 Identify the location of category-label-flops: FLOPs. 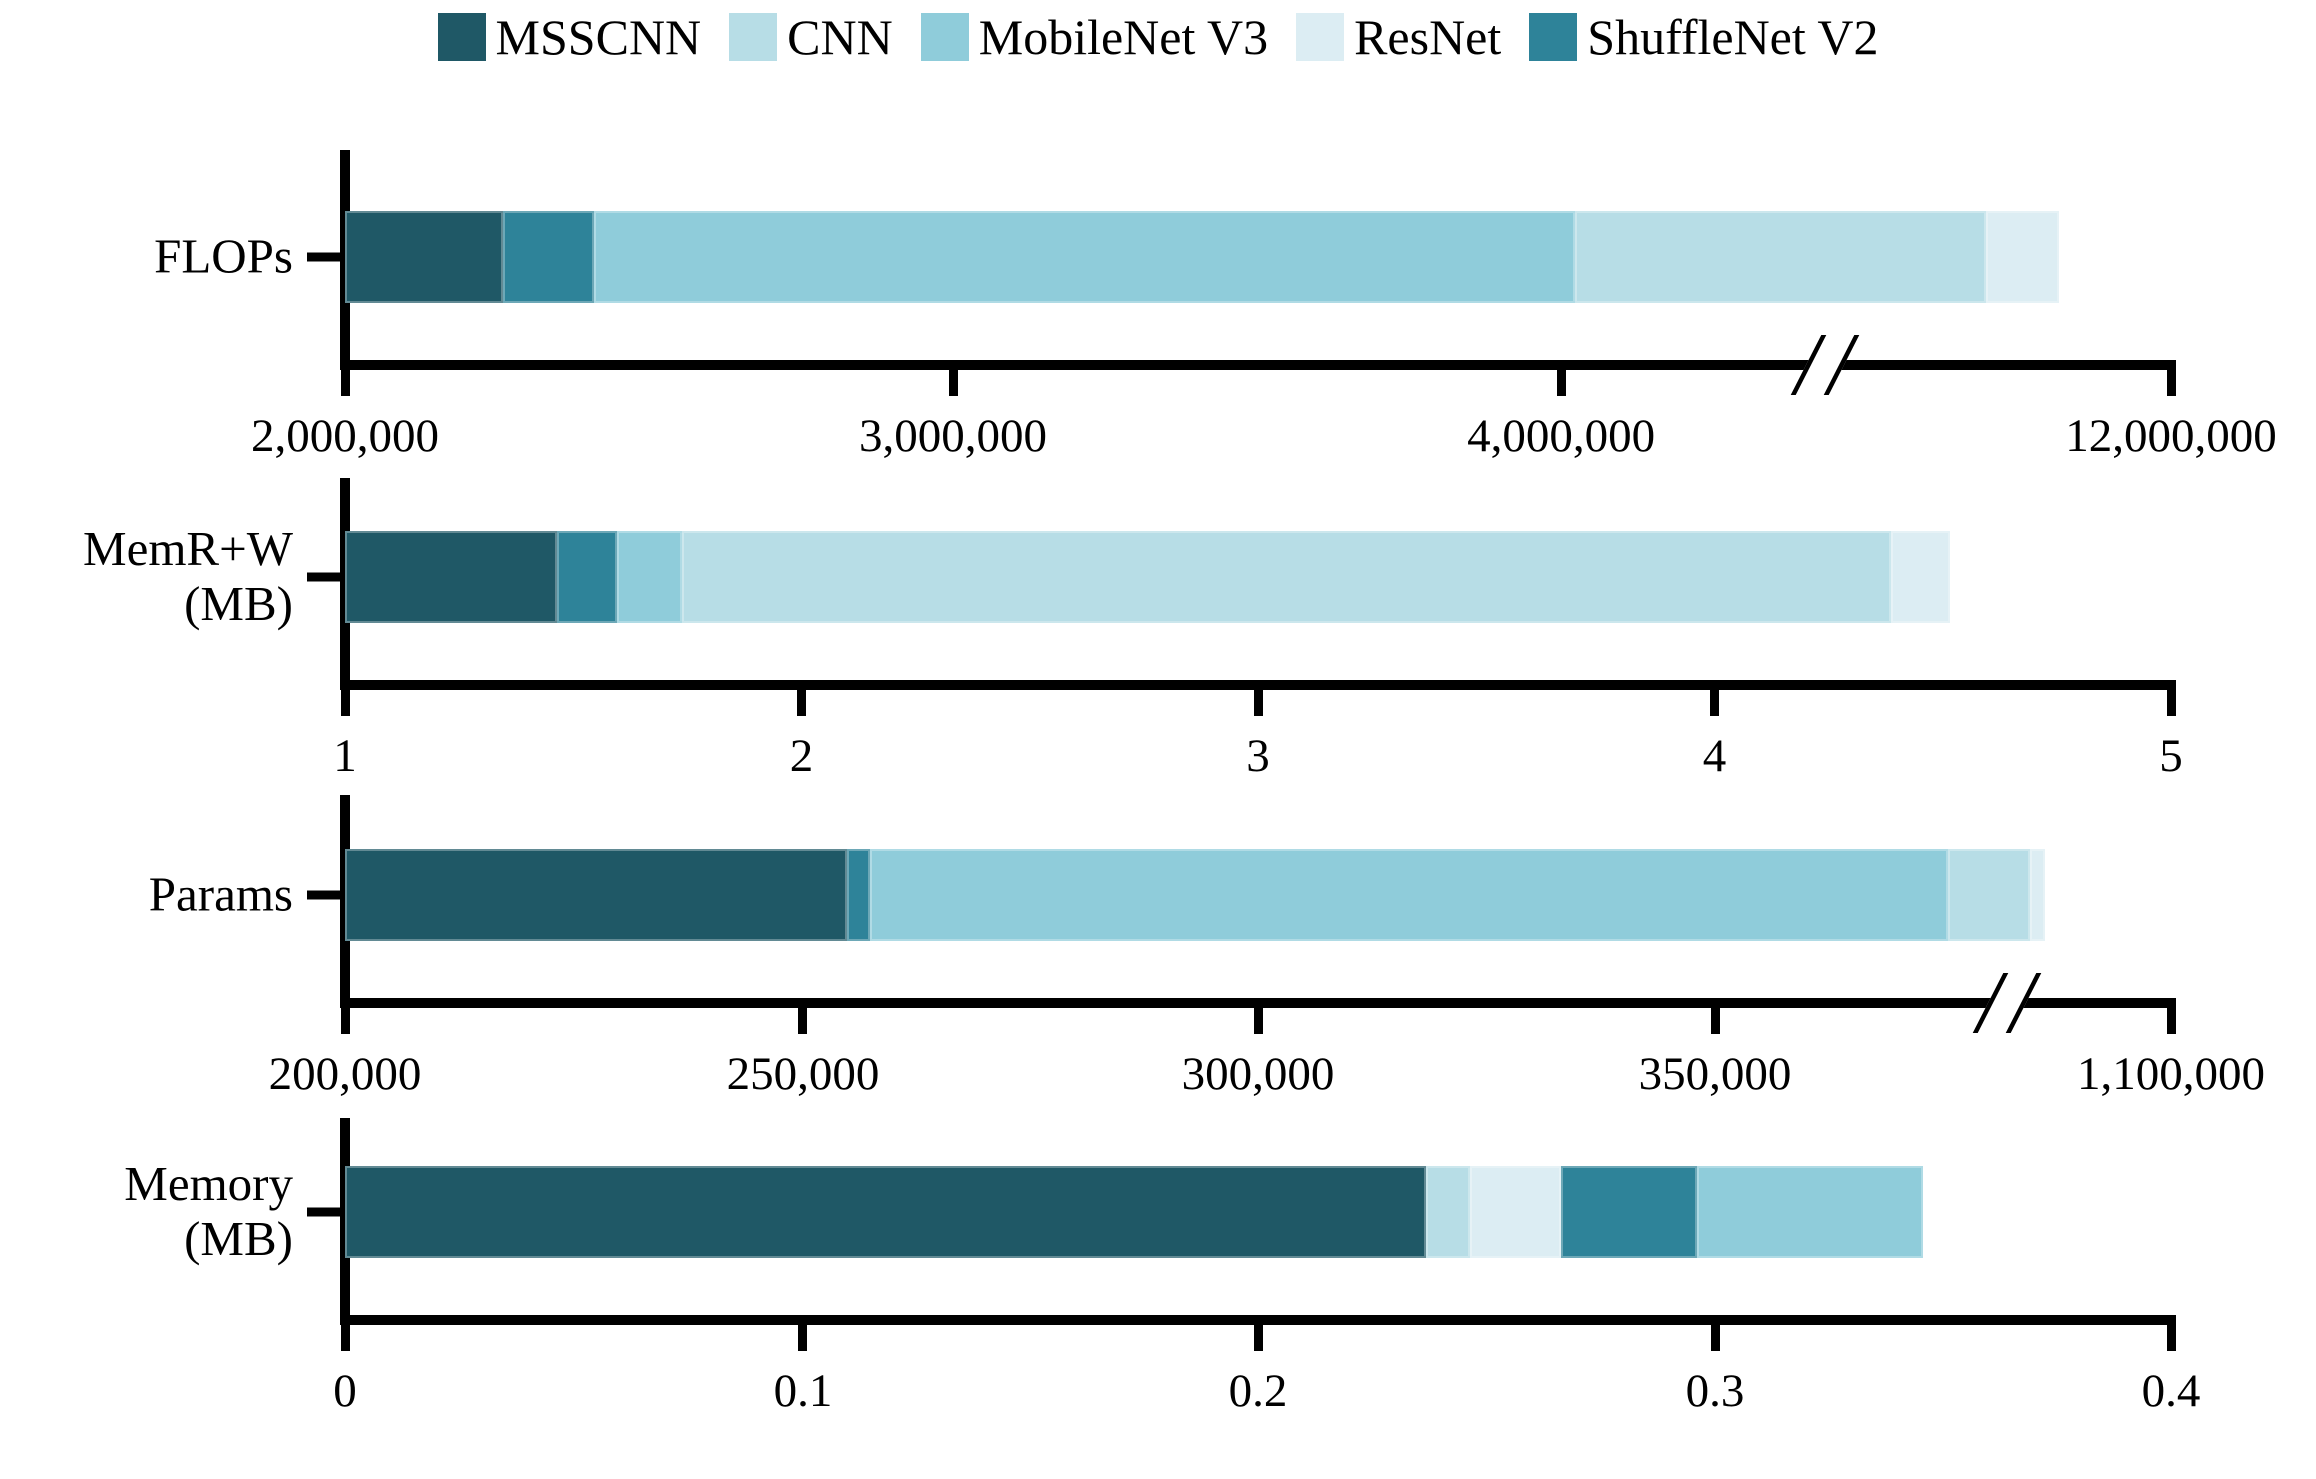
(146, 256).